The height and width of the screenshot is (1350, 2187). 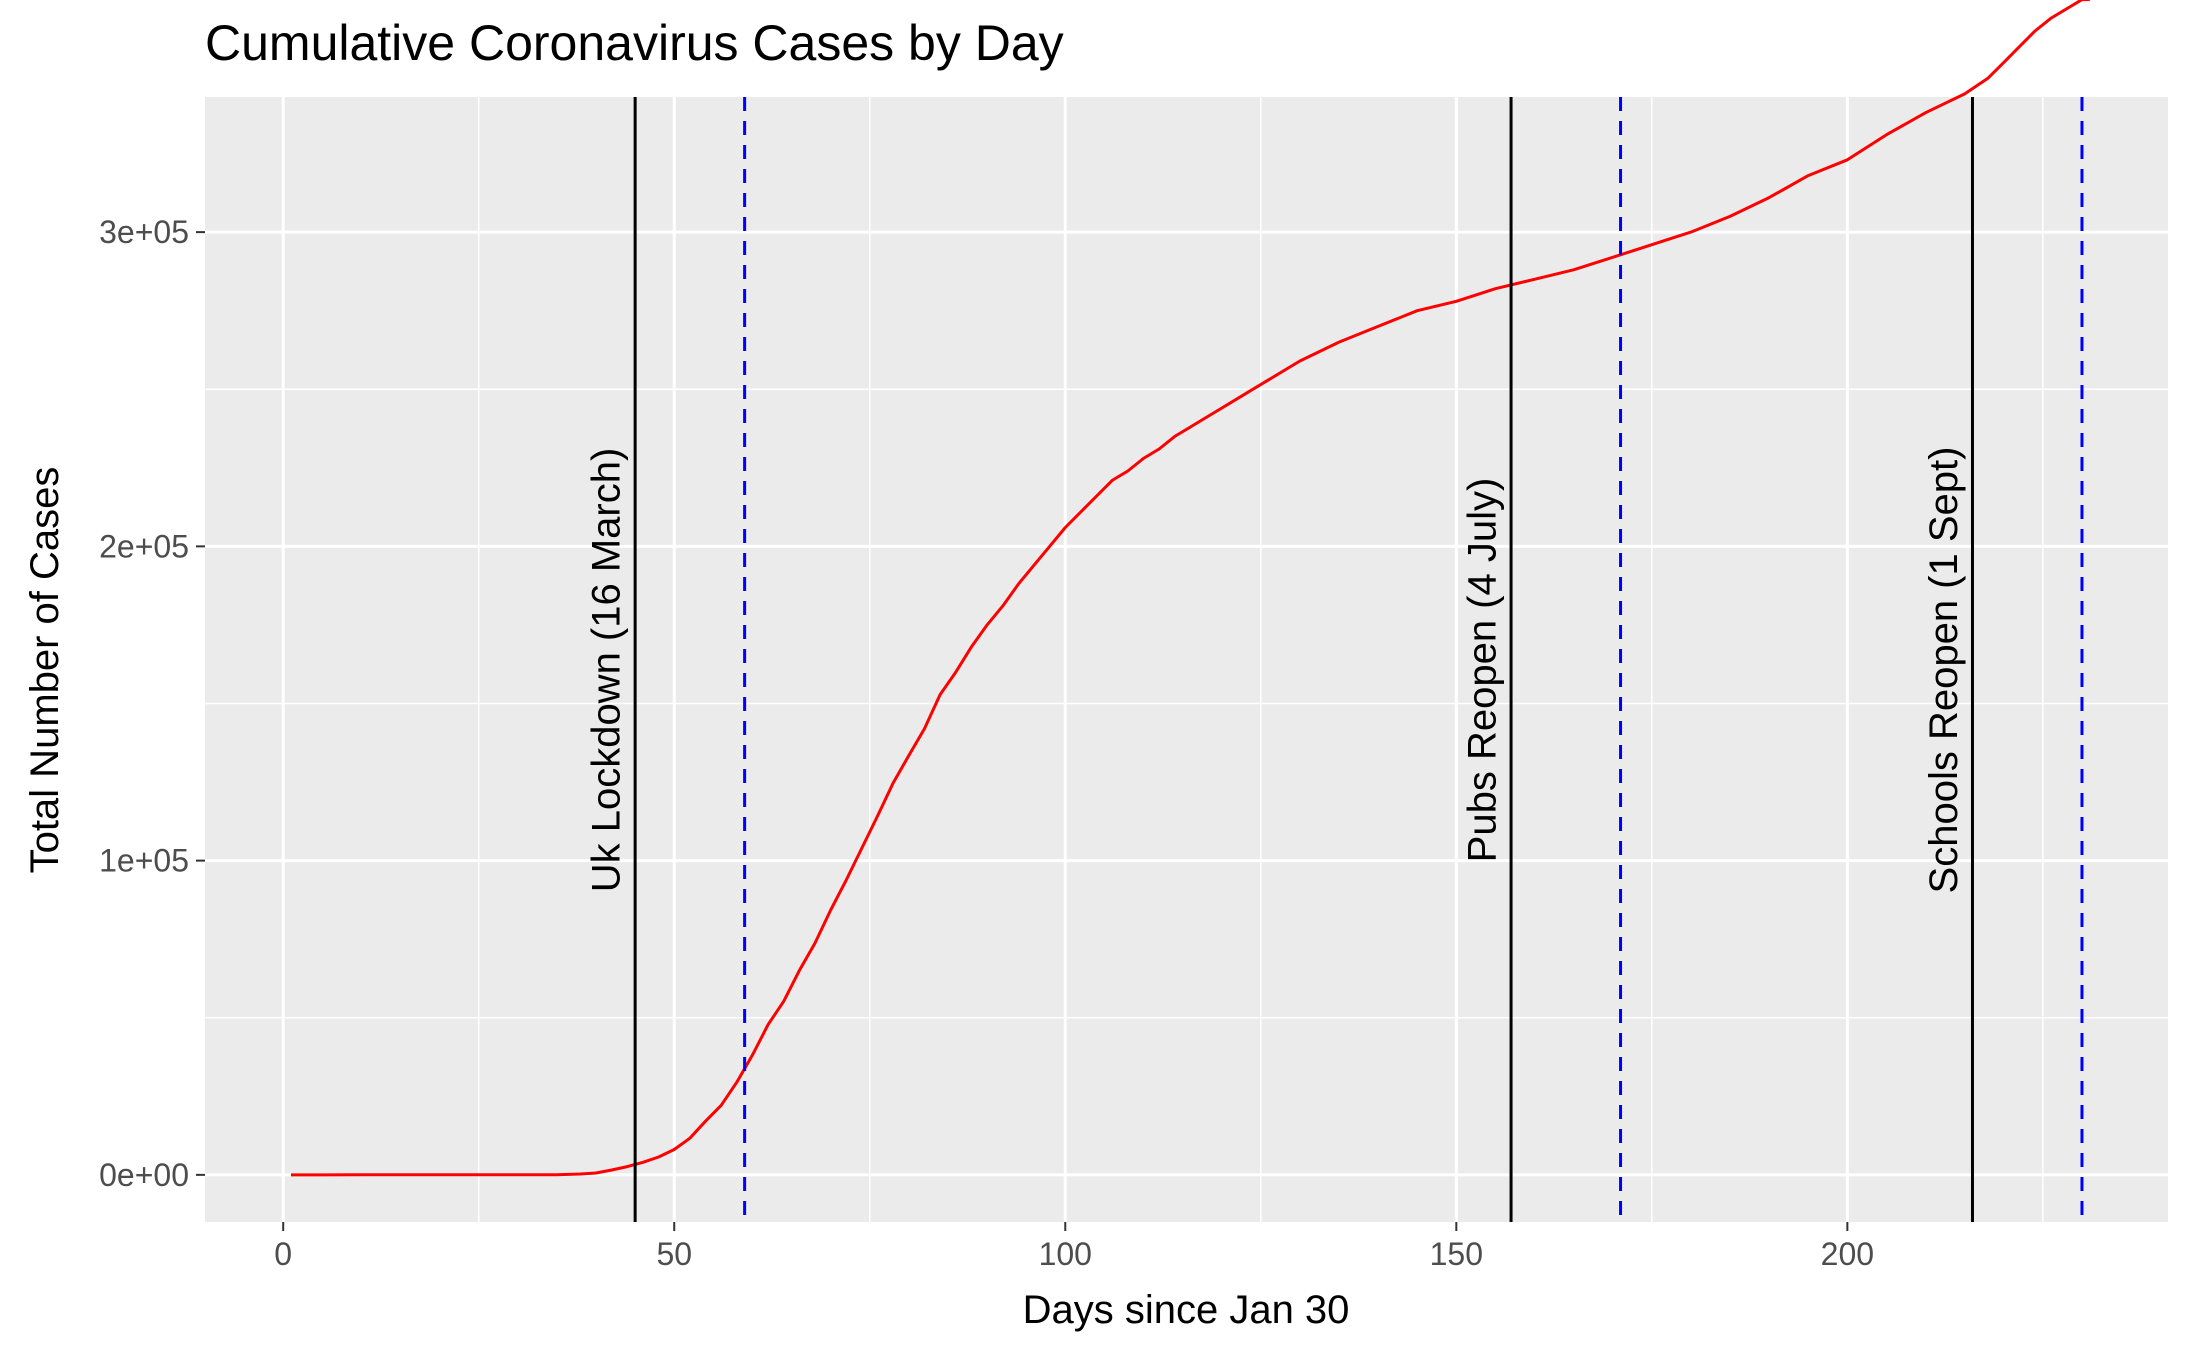 What do you see at coordinates (1065, 1254) in the screenshot?
I see `x-tick-label: 100` at bounding box center [1065, 1254].